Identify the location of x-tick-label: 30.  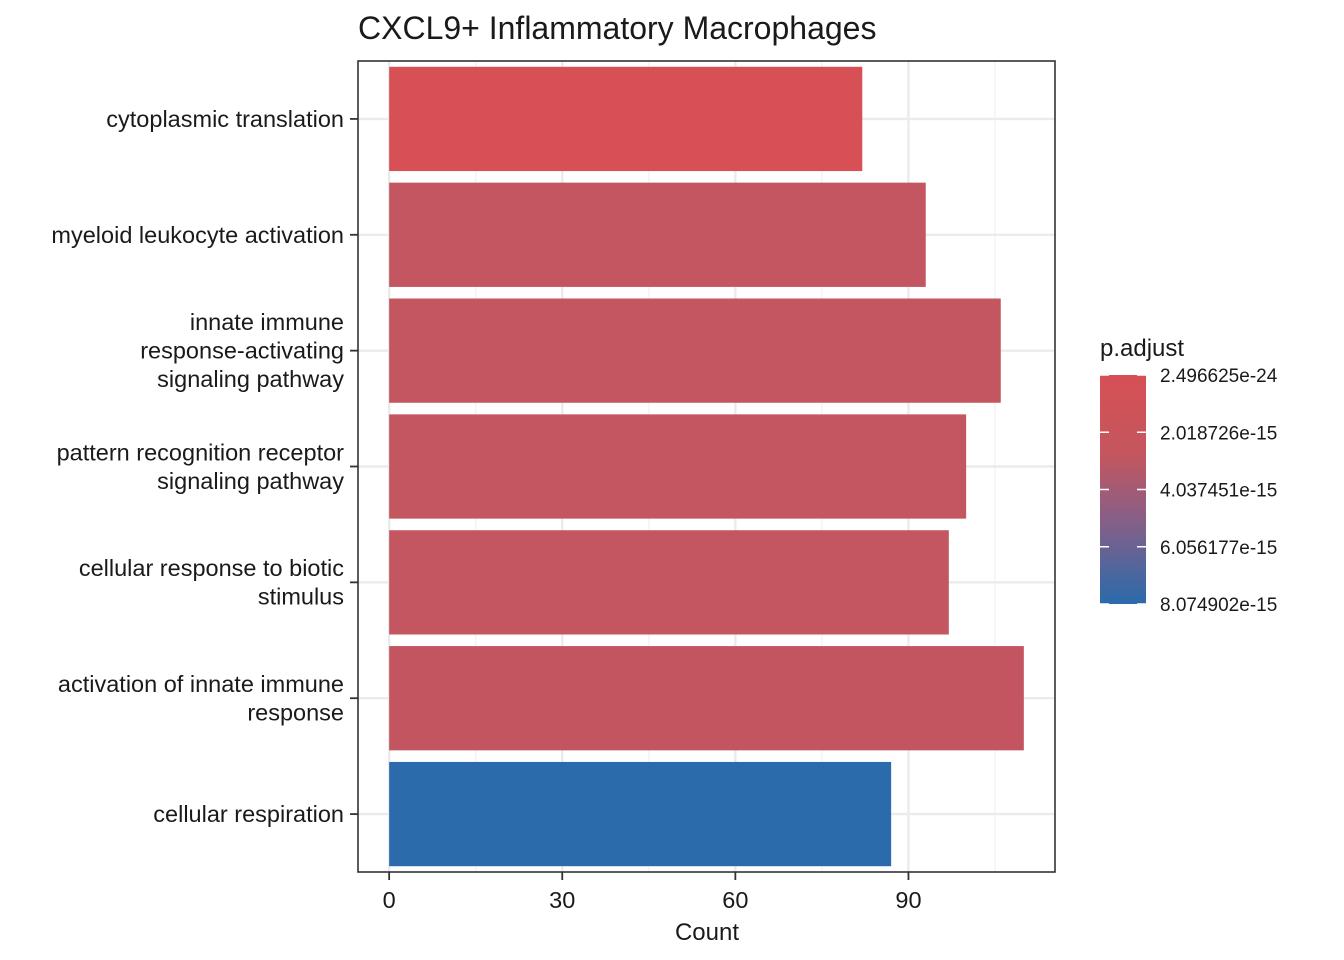
(562, 900).